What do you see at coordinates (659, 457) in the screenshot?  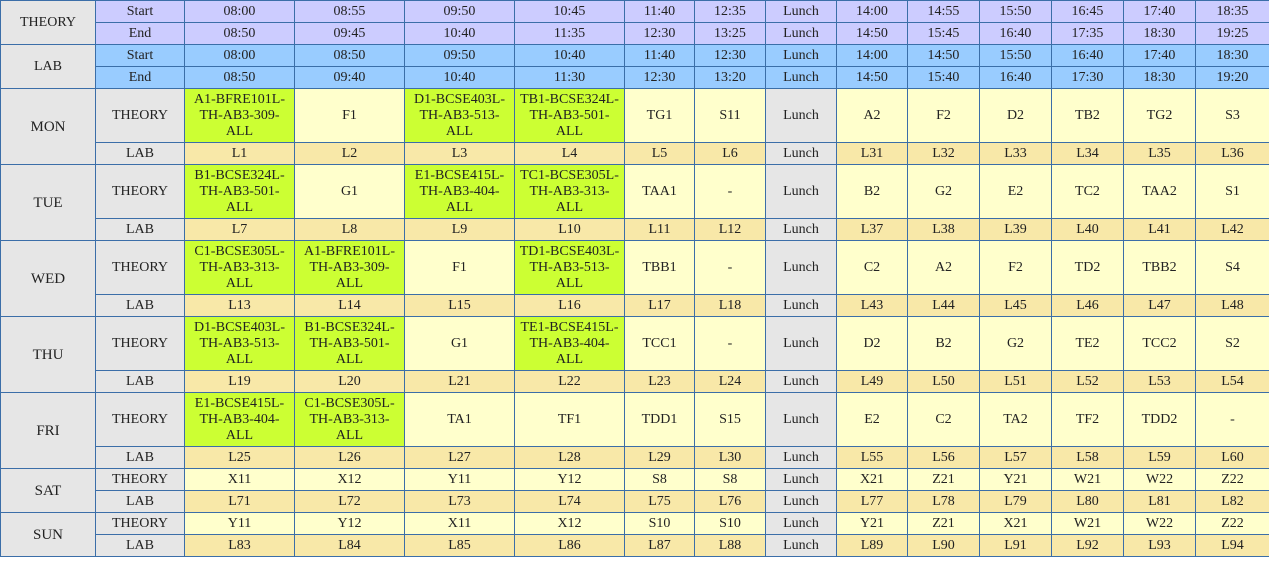 I see `lab-slot: L29` at bounding box center [659, 457].